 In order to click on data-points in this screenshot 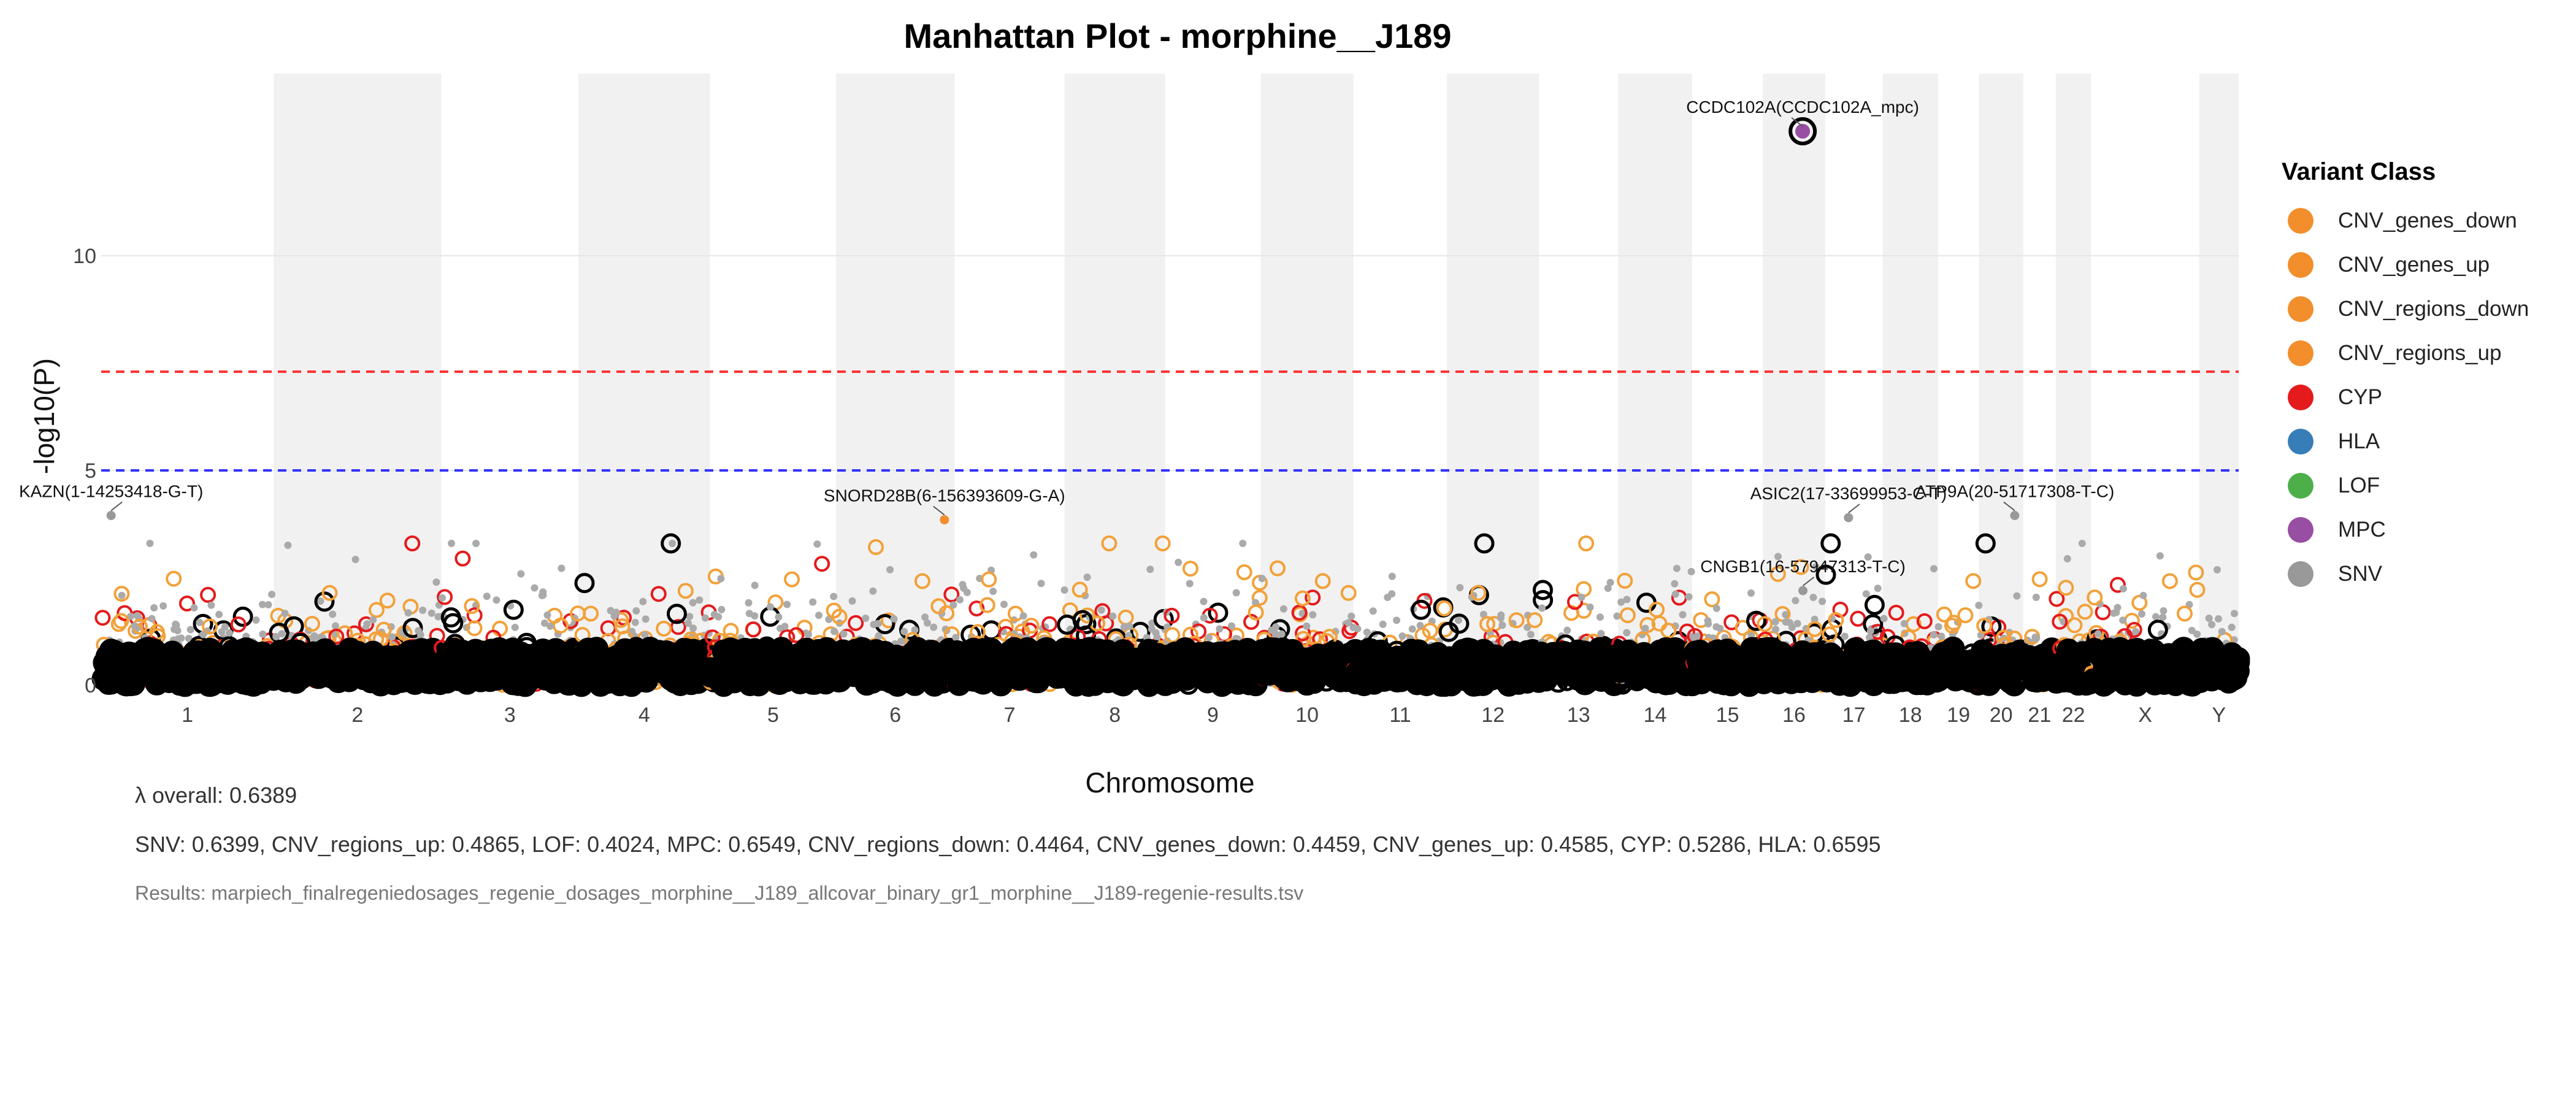, I will do `click(1170, 615)`.